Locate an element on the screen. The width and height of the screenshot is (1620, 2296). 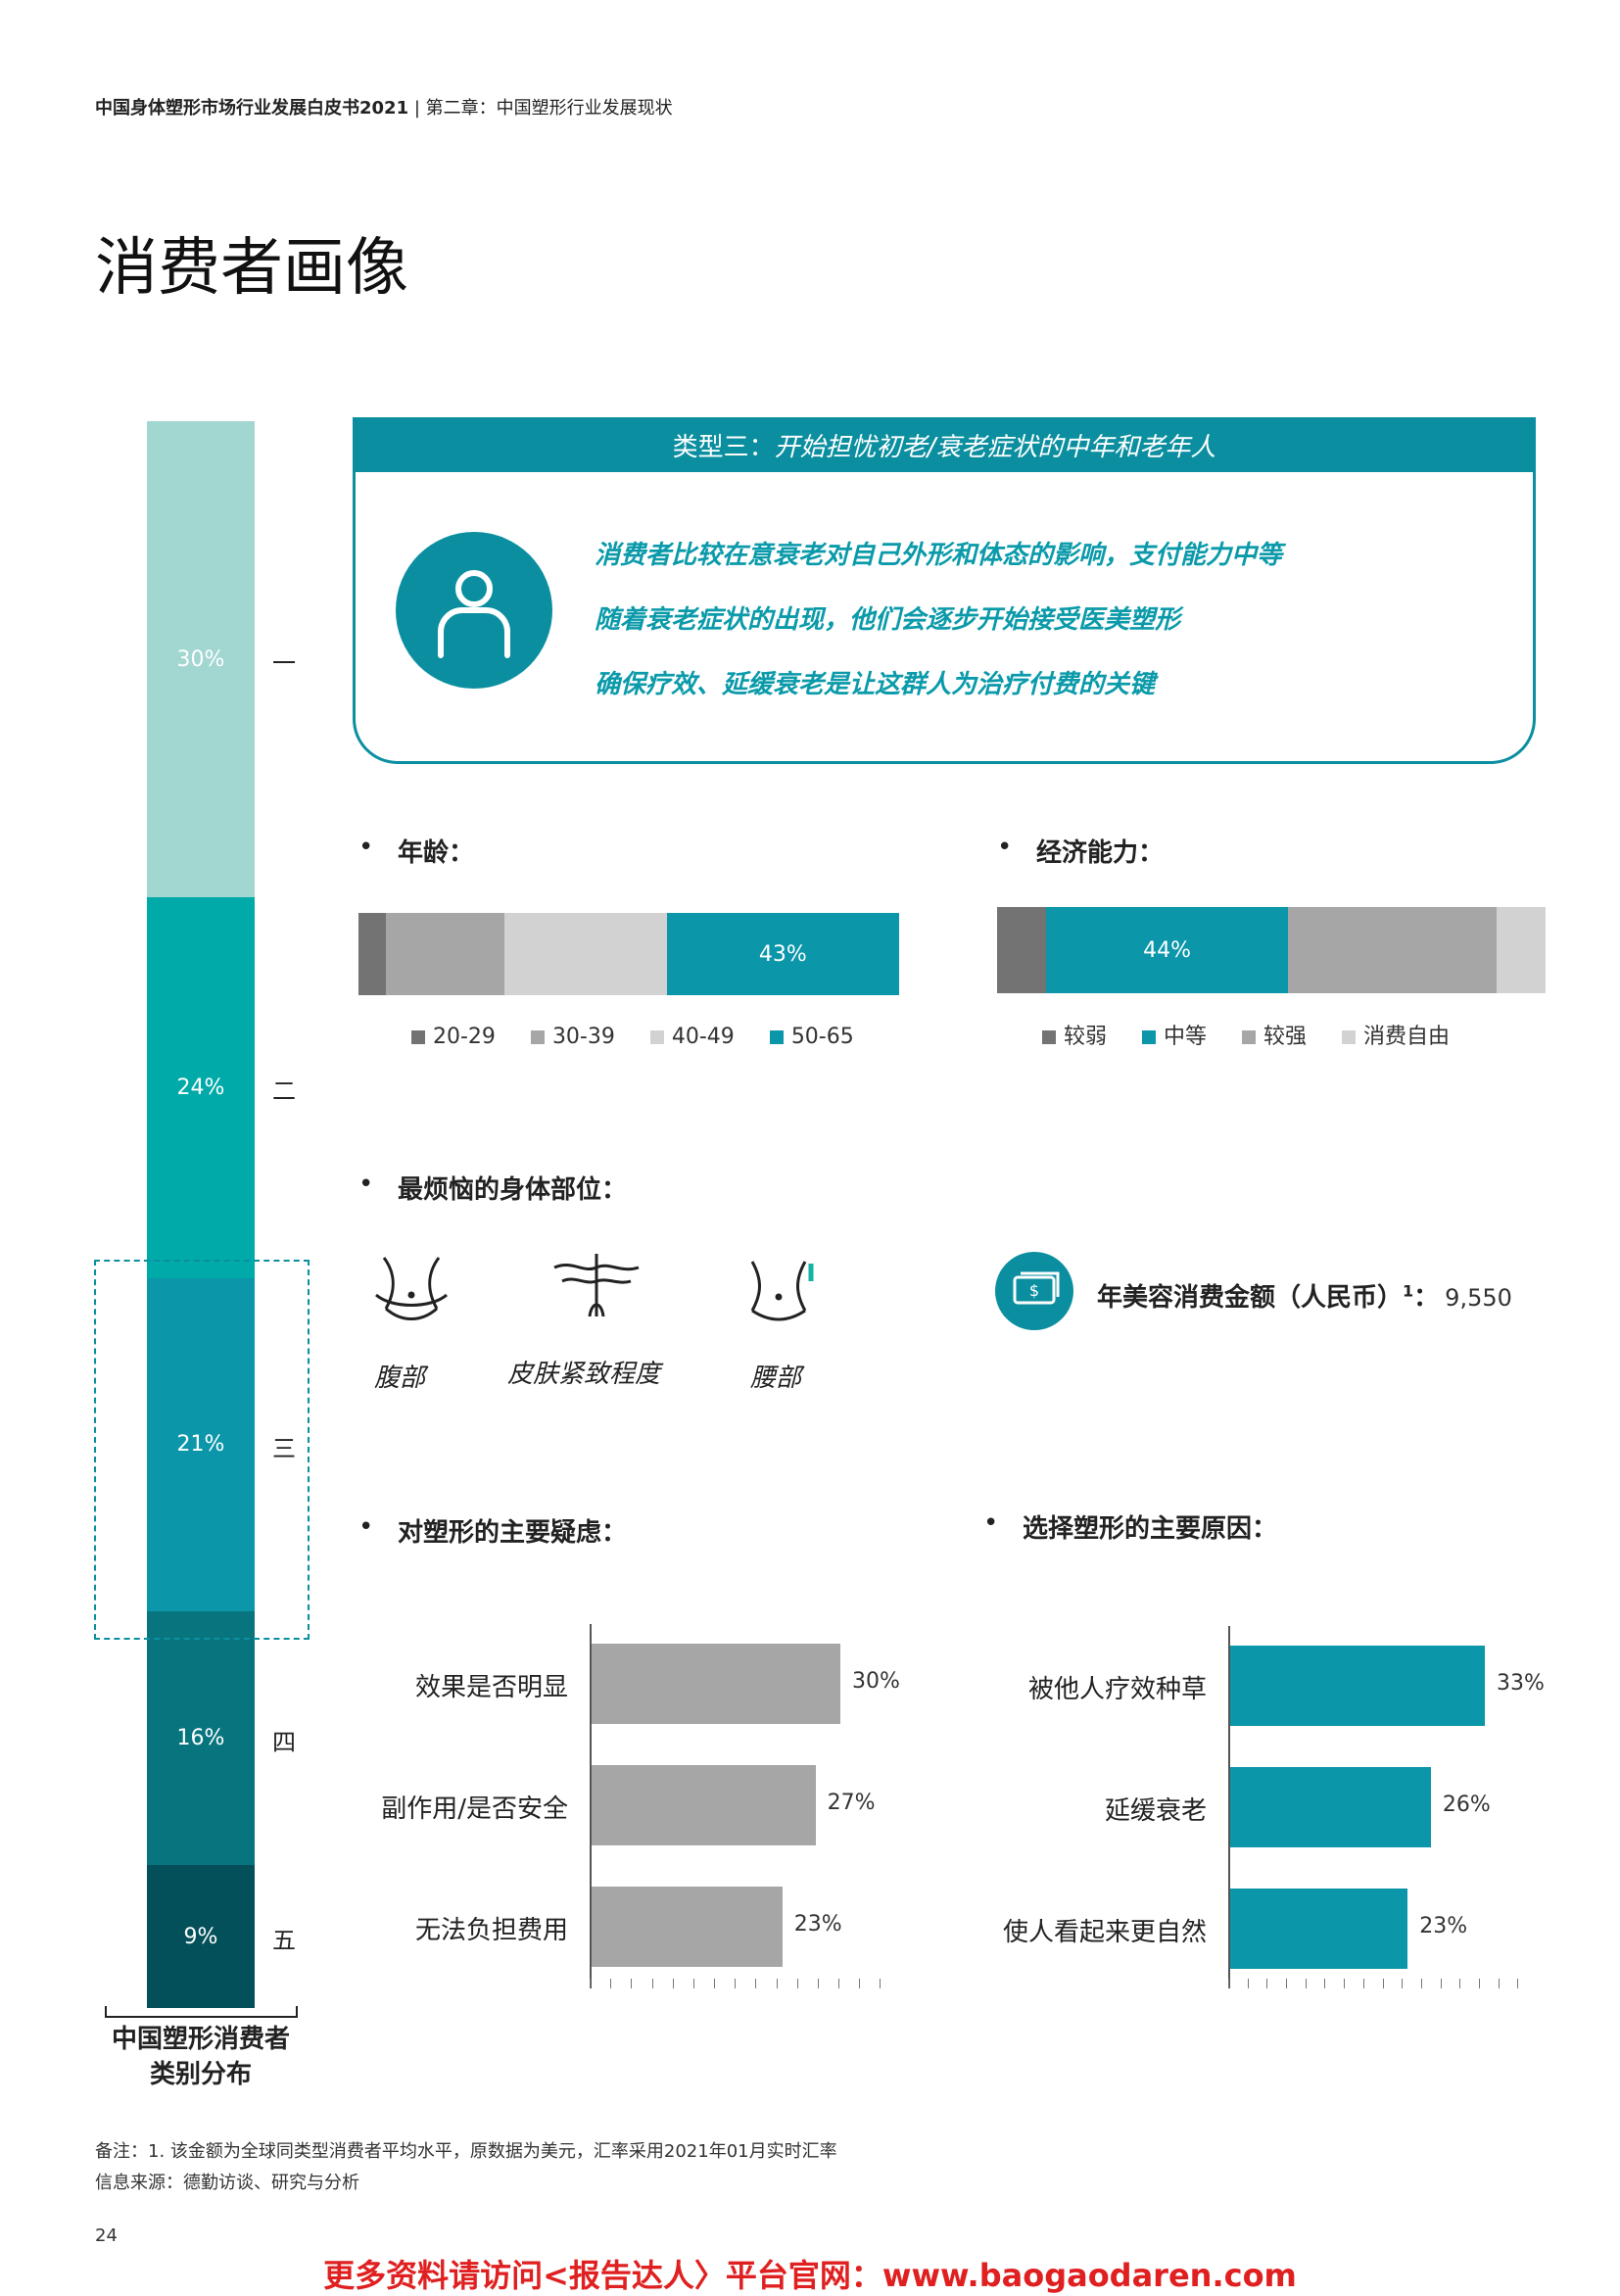
page-number: 24 is located at coordinates (106, 2235).